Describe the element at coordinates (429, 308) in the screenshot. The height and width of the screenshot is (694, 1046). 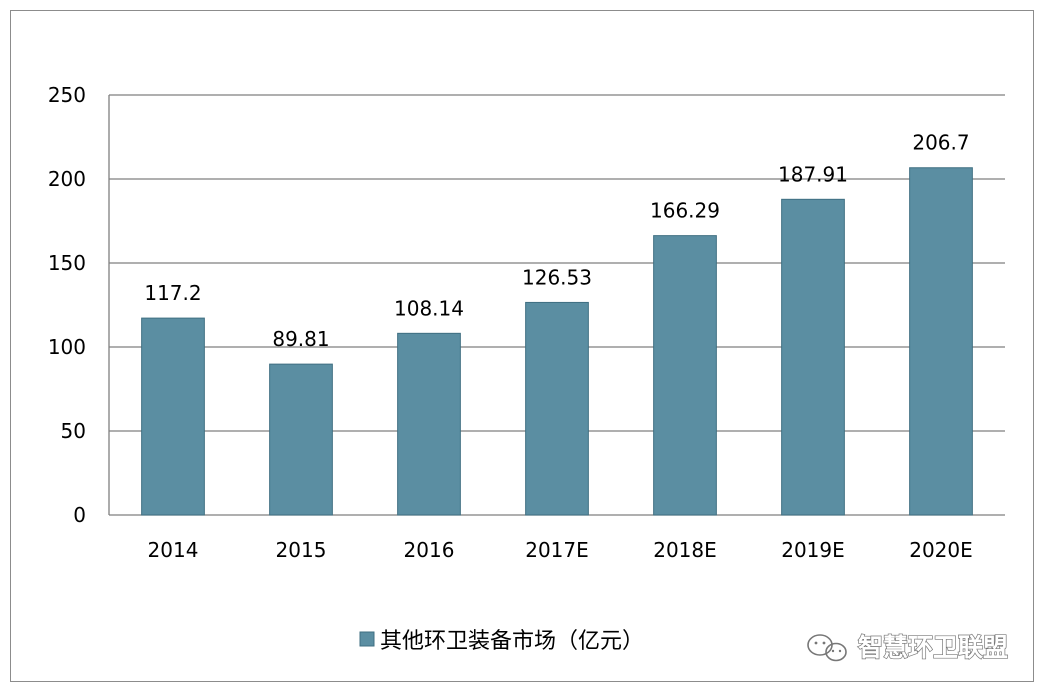
I see `data-label: 108.14` at that location.